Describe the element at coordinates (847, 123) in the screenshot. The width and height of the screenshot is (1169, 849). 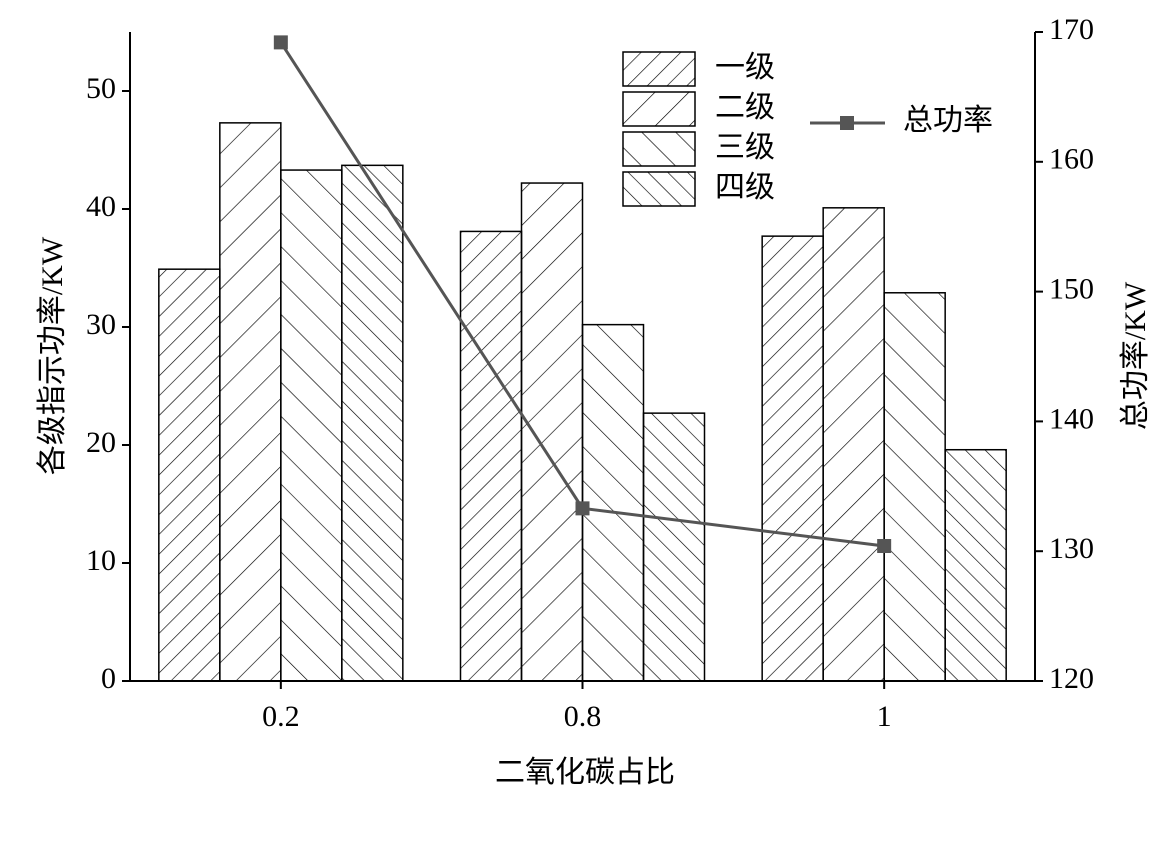
I see `legend-marker` at that location.